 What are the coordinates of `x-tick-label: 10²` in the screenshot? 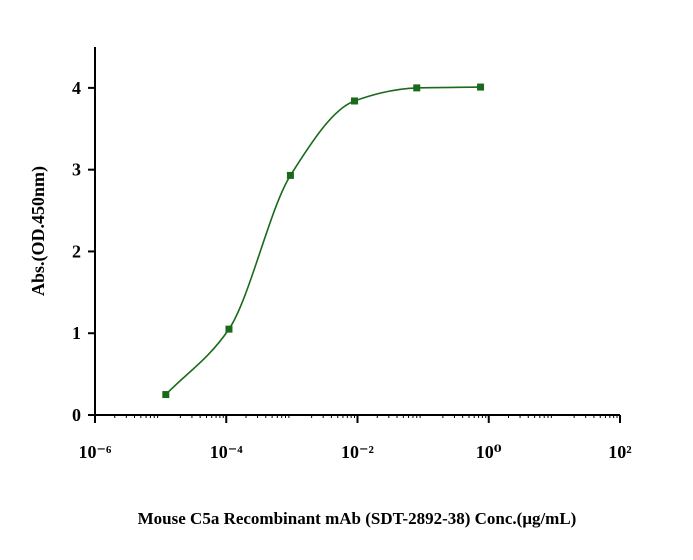 It's located at (619, 452).